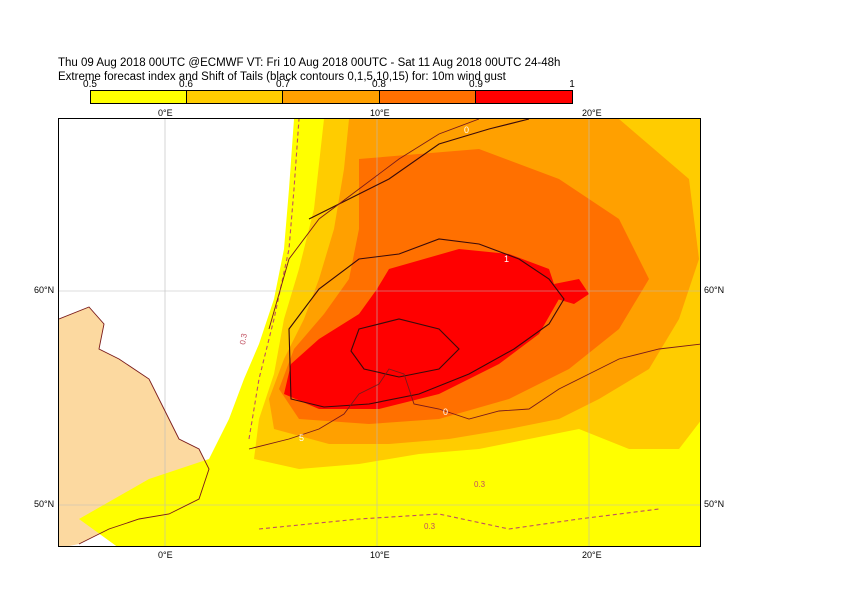 The image size is (842, 596). What do you see at coordinates (165, 113) in the screenshot?
I see `lon-label-top: 0°E` at bounding box center [165, 113].